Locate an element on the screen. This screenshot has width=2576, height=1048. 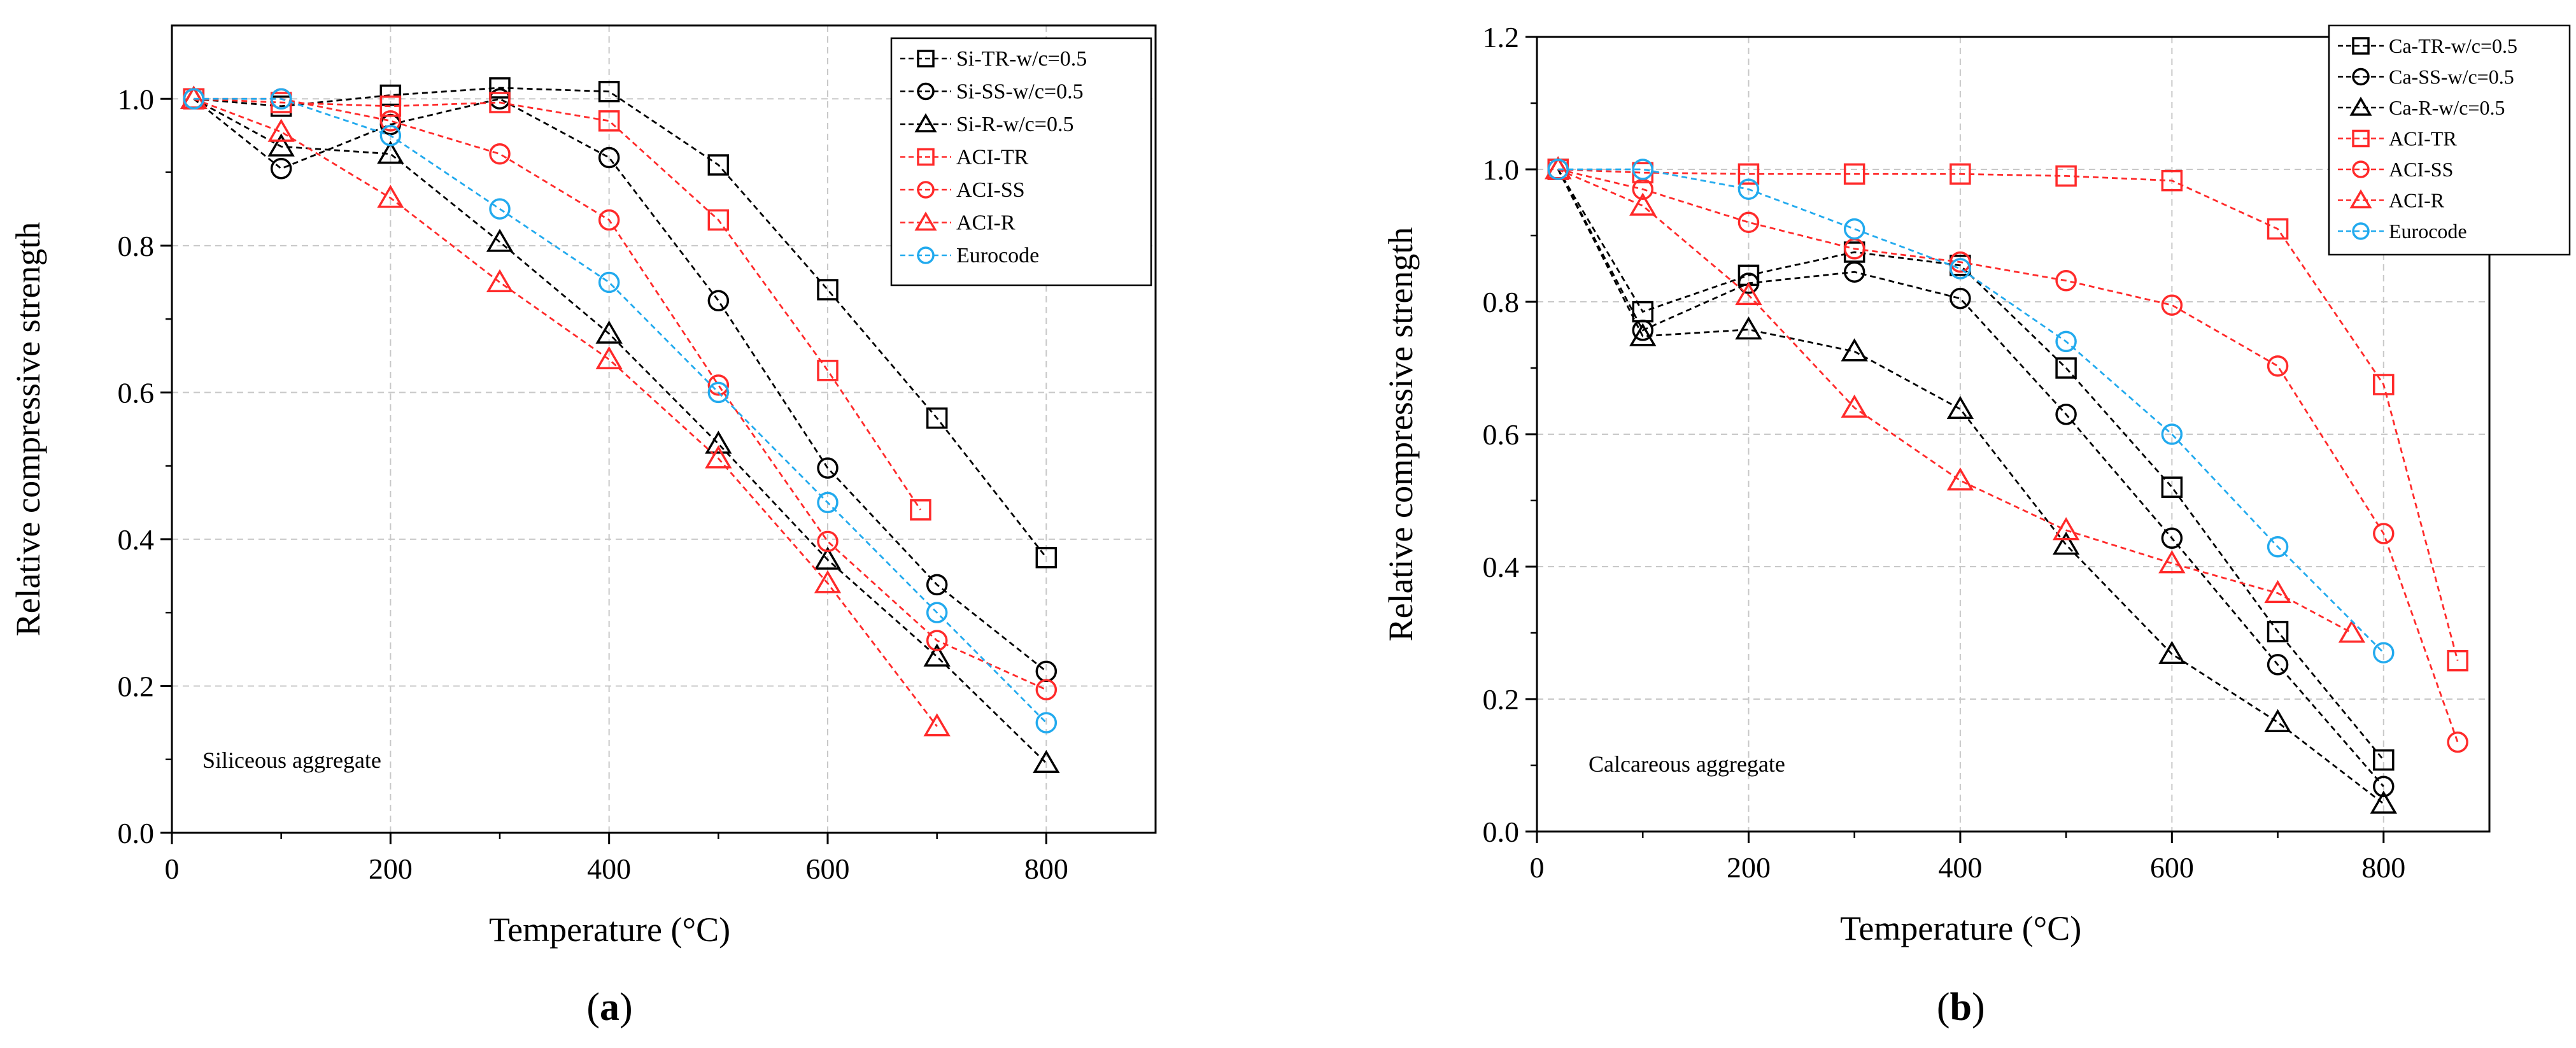
panel-a-legend-entry: ACI-TR is located at coordinates (964, 157).